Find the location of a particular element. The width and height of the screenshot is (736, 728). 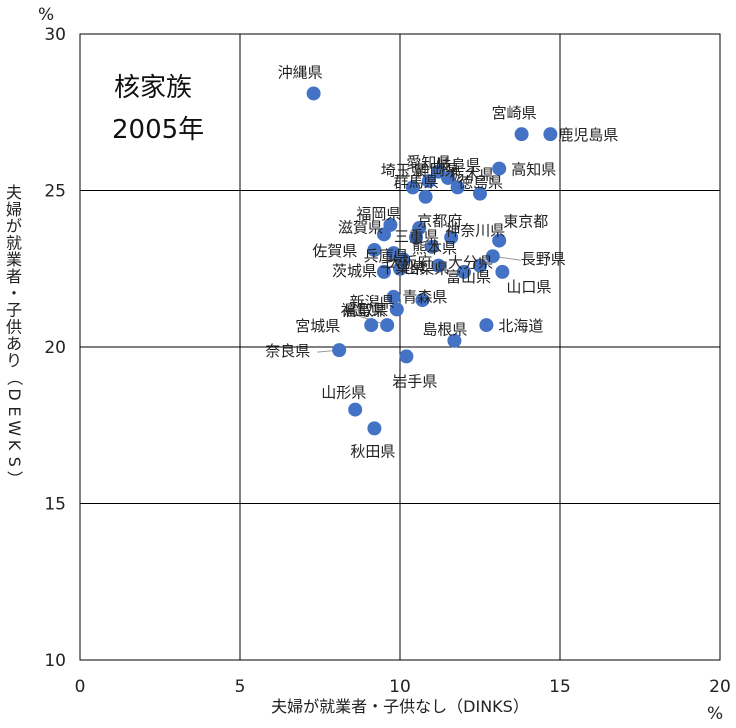

data-label: 岩手県 is located at coordinates (414, 381).